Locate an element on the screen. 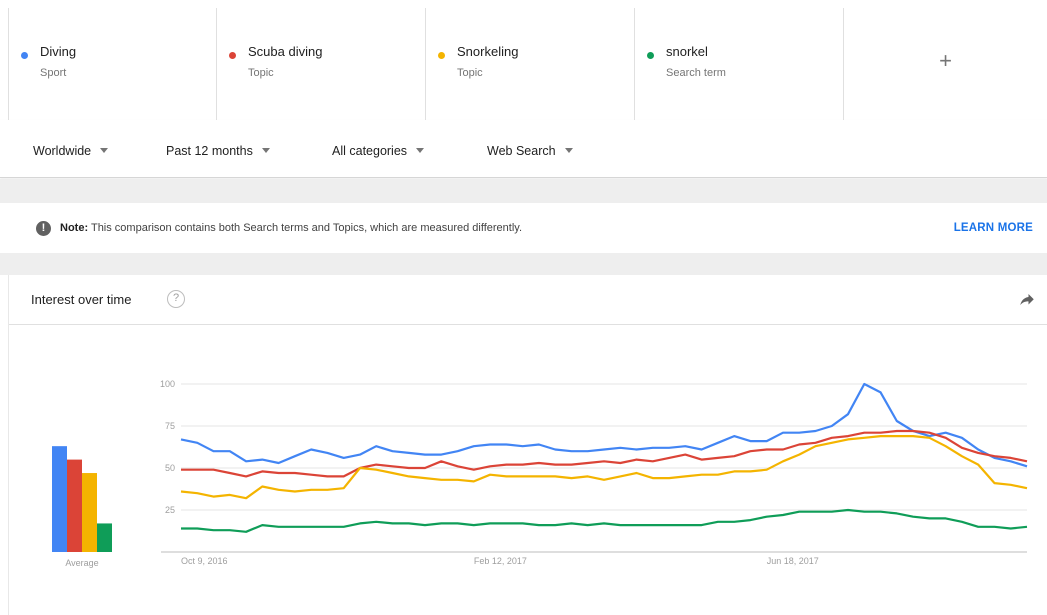 The image size is (1047, 615). term-type: Search term is located at coordinates (696, 73).